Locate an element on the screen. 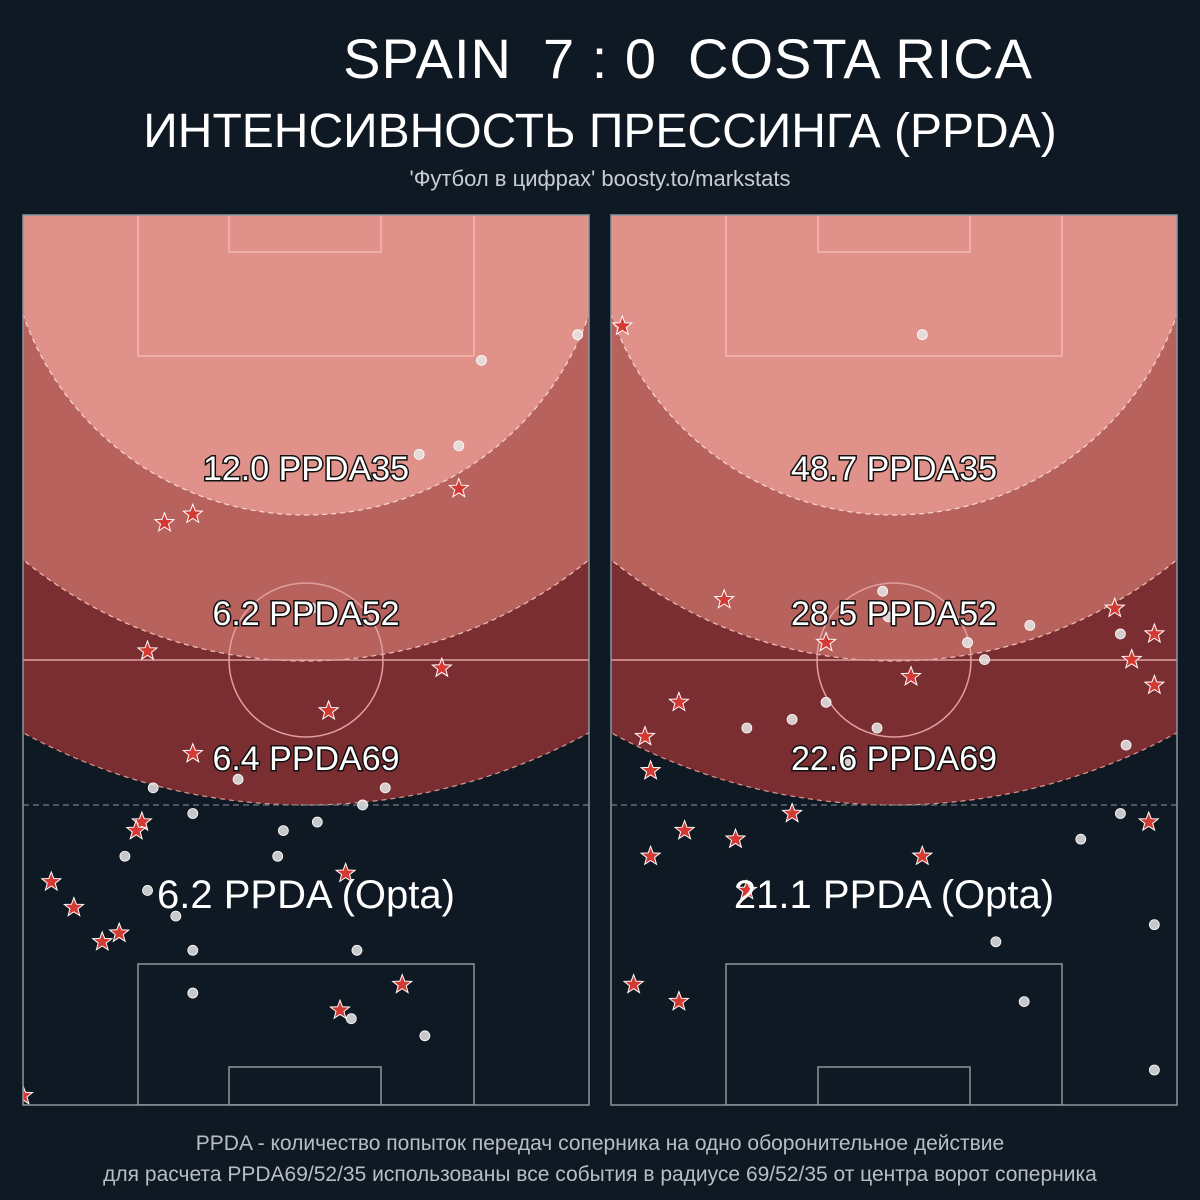 This screenshot has width=1200, height=1200. away-team-name: COSTA RICA is located at coordinates (861, 58).